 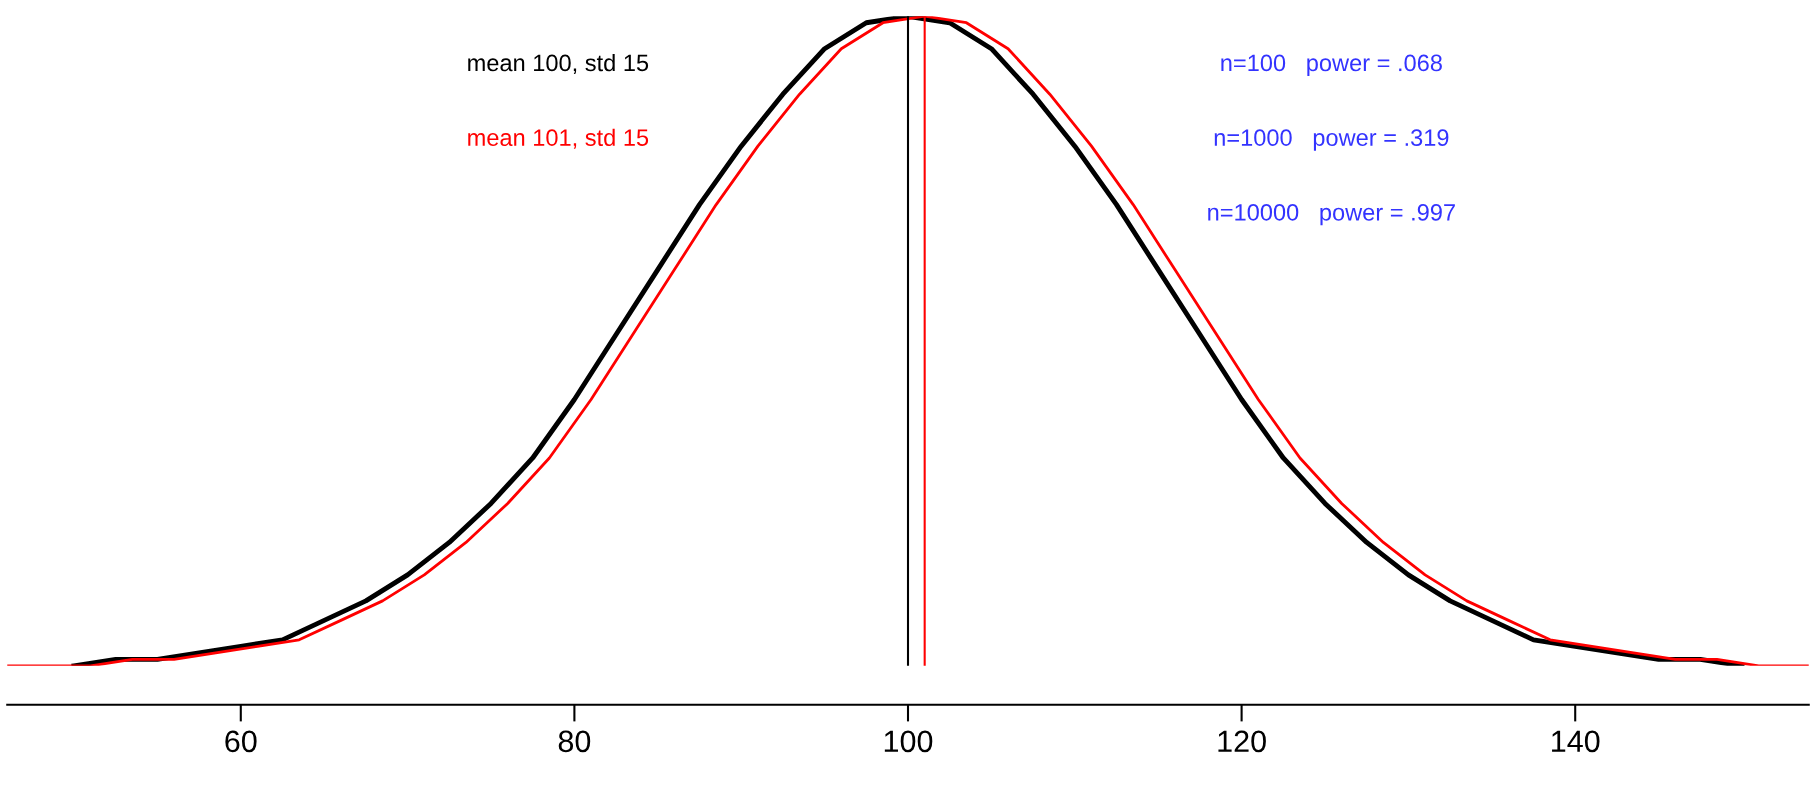 What do you see at coordinates (558, 138) in the screenshot?
I see `text: mean 101, std 15` at bounding box center [558, 138].